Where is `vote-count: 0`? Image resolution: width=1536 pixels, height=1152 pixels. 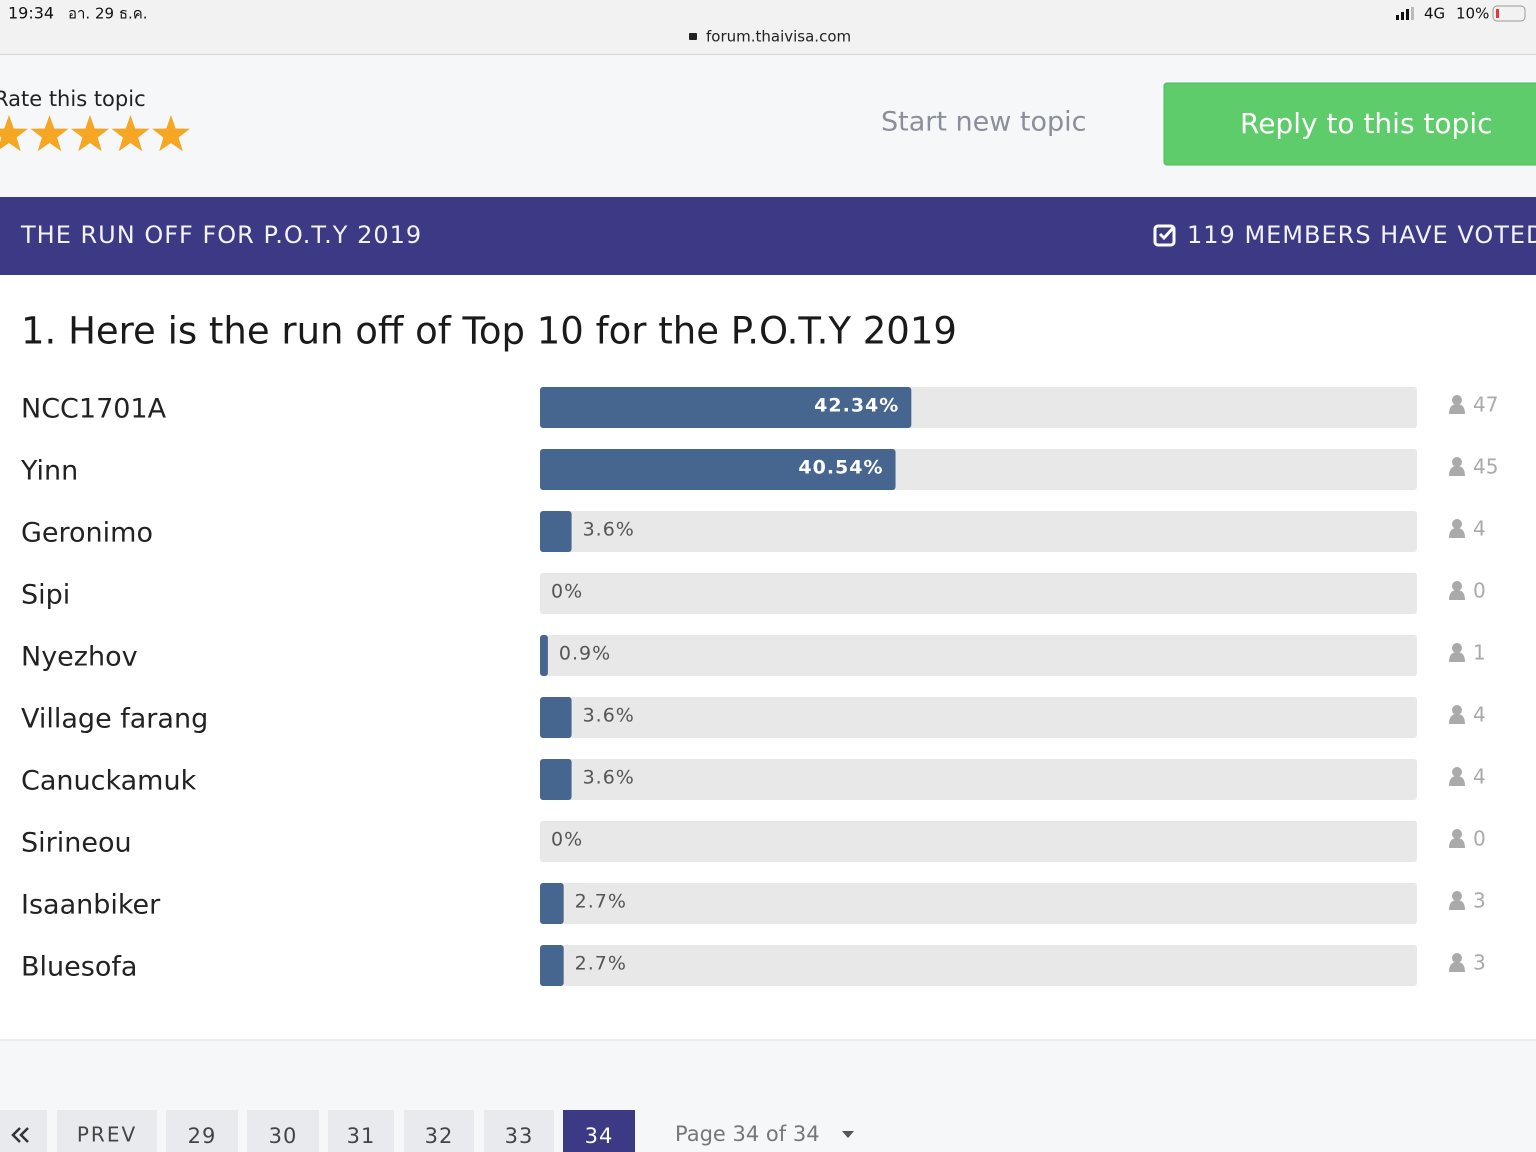 vote-count: 0 is located at coordinates (1479, 839).